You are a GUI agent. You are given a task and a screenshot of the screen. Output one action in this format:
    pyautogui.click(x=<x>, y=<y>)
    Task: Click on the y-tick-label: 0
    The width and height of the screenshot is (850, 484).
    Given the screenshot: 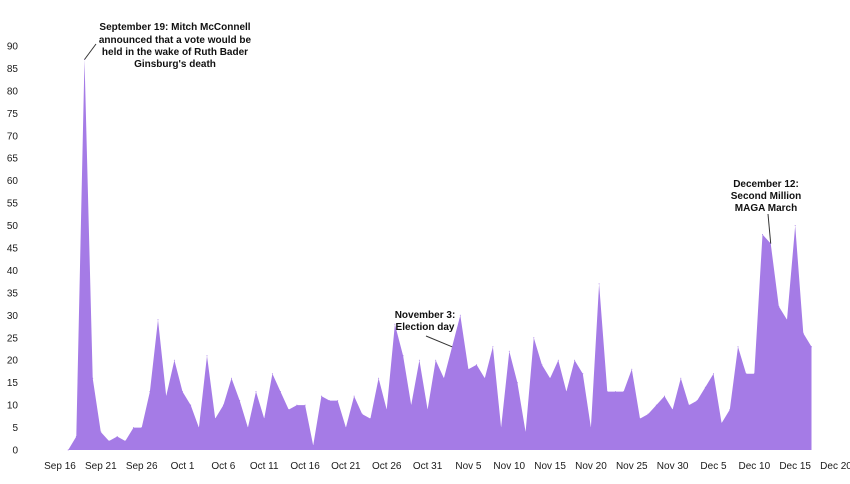 What is the action you would take?
    pyautogui.click(x=15, y=451)
    